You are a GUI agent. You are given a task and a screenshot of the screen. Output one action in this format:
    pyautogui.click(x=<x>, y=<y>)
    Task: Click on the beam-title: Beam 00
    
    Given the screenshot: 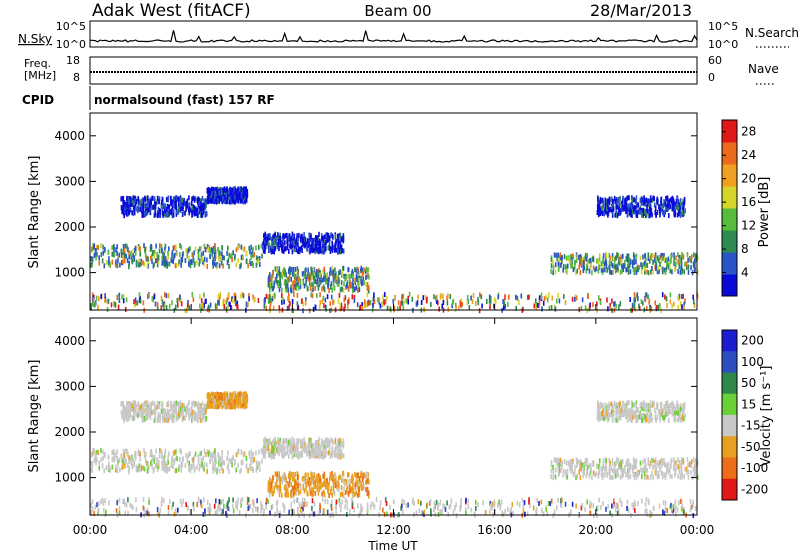 What is the action you would take?
    pyautogui.click(x=397, y=11)
    